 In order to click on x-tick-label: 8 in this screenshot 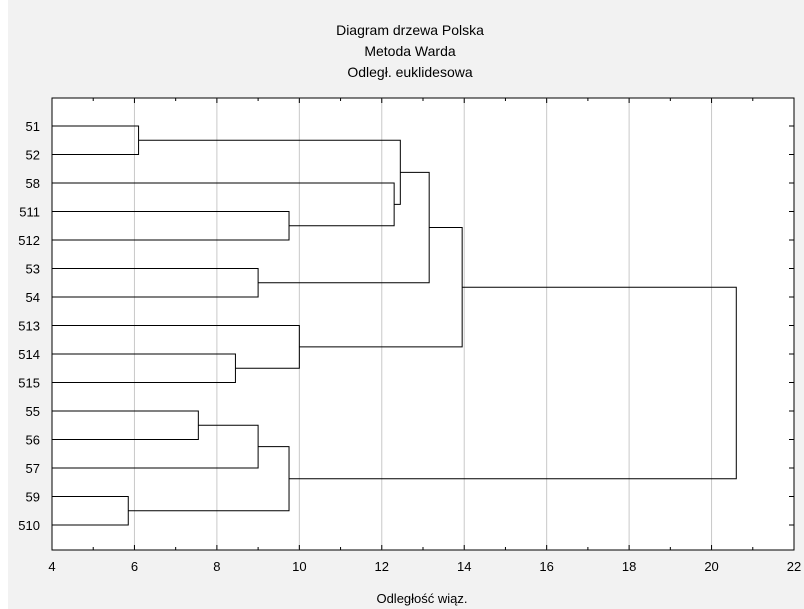, I will do `click(216, 566)`.